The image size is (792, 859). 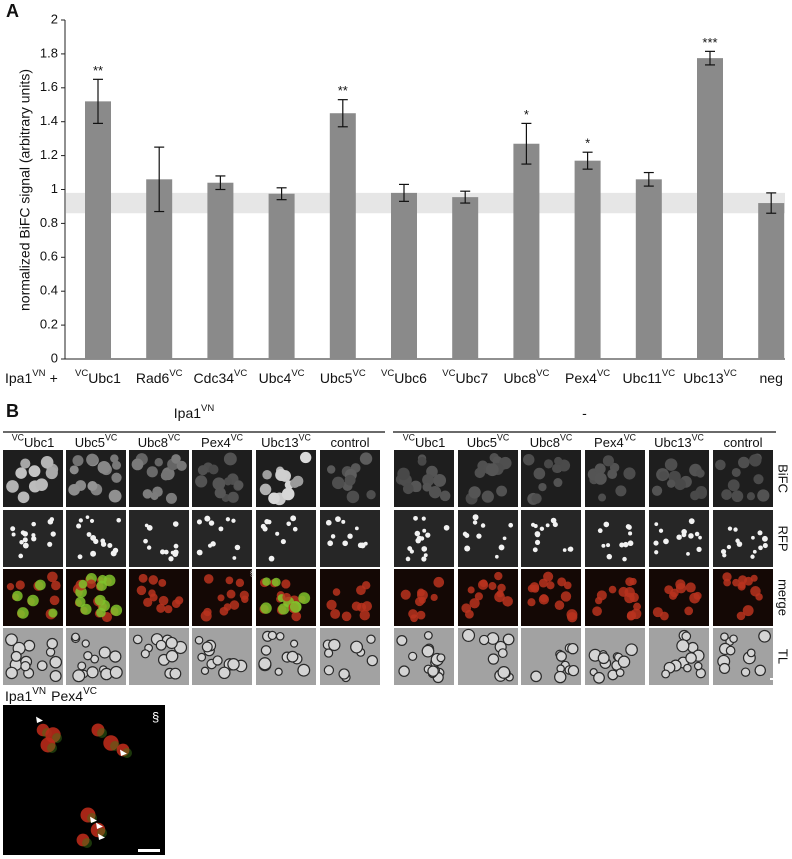 What do you see at coordinates (482, 442) in the screenshot?
I see `label-part: Ubc5` at bounding box center [482, 442].